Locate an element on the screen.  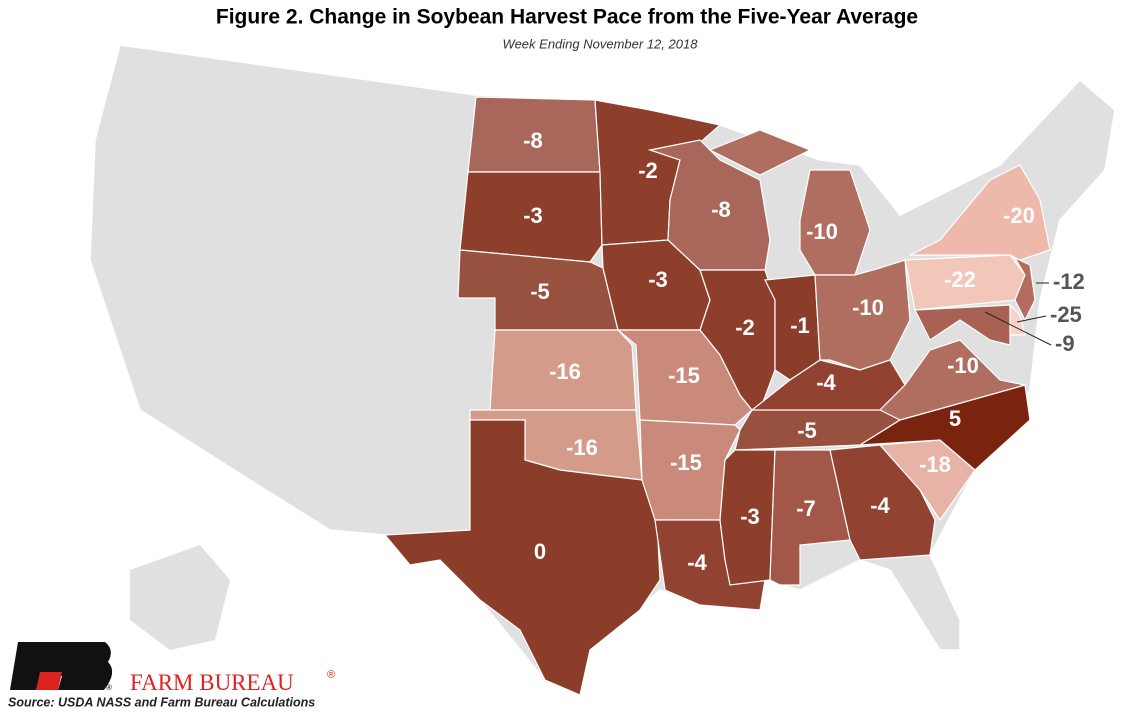
alaska is located at coordinates (180, 597).